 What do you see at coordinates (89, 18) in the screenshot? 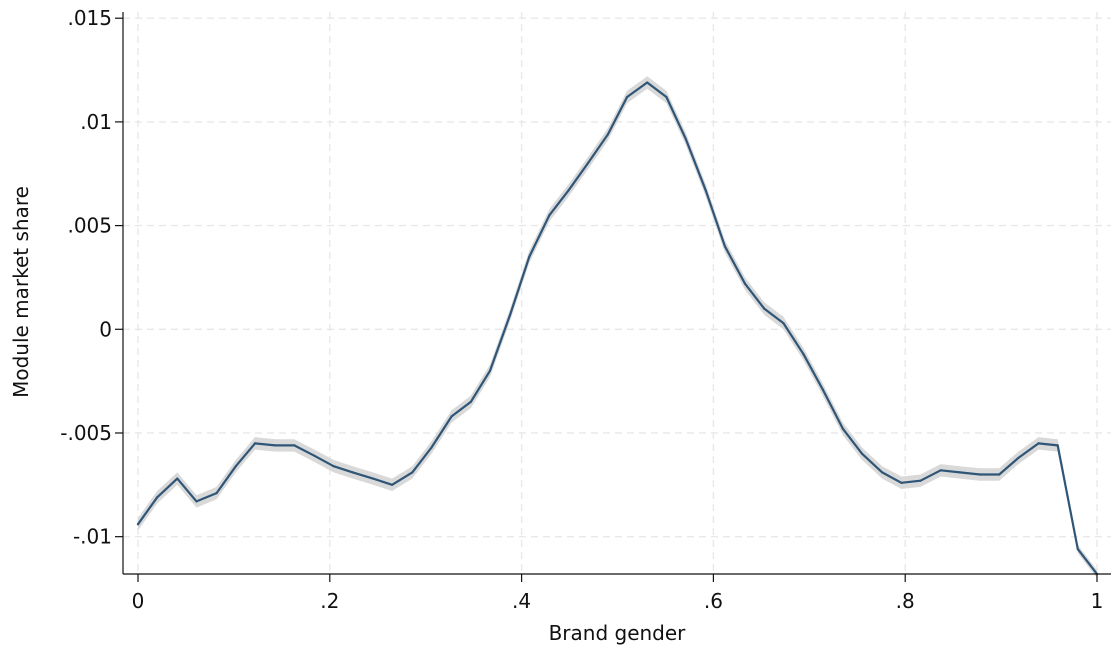
I see `y-tick-label: .015` at bounding box center [89, 18].